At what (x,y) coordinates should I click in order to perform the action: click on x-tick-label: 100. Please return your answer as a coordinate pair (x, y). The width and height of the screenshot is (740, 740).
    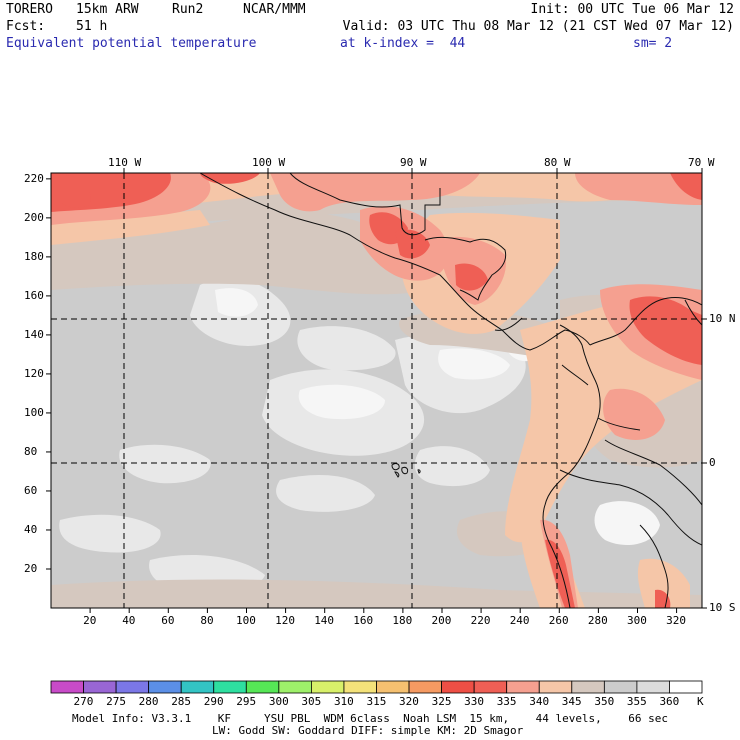
    Looking at the image, I should click on (245, 620).